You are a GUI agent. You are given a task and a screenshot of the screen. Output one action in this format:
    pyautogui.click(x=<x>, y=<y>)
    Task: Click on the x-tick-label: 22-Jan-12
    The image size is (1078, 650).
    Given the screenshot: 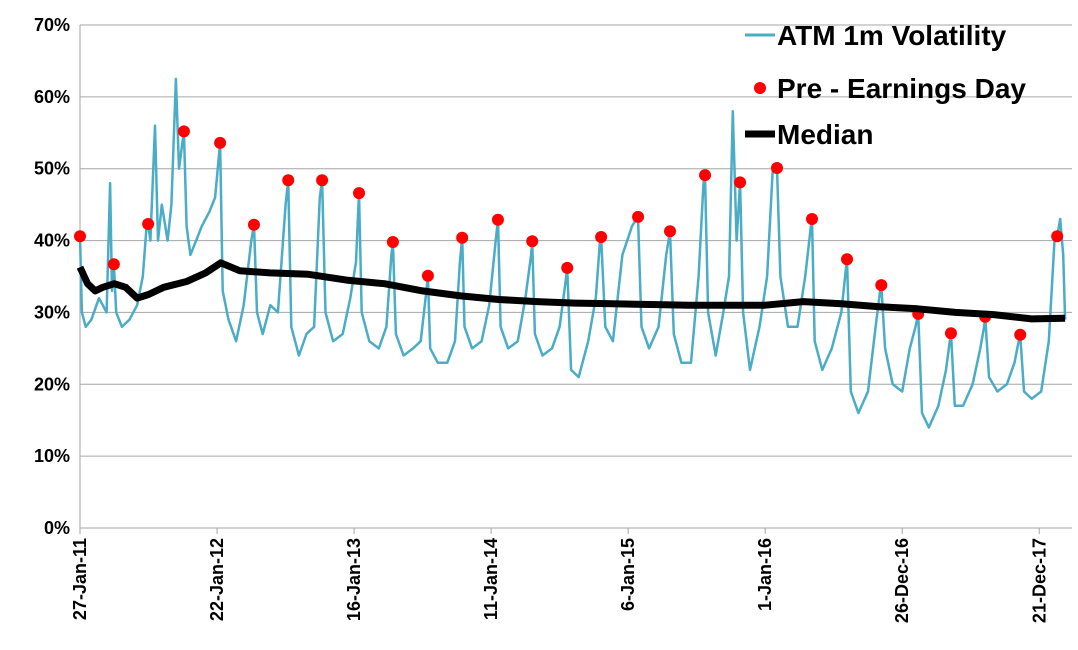 What is the action you would take?
    pyautogui.click(x=217, y=579)
    